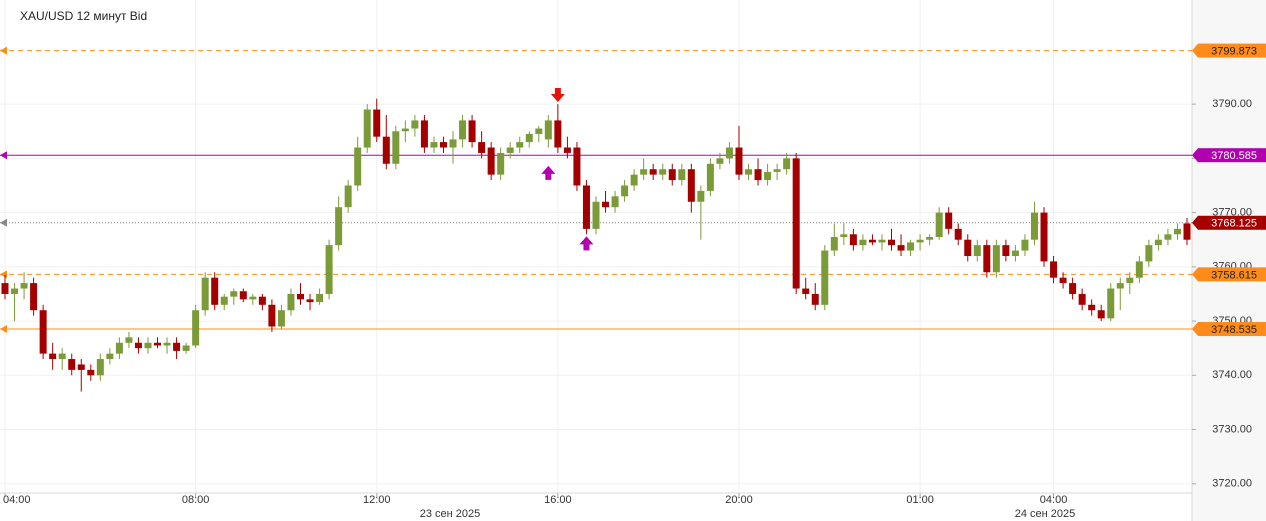 This screenshot has height=521, width=1266. What do you see at coordinates (739, 500) in the screenshot?
I see `x-tick-label: 20:00` at bounding box center [739, 500].